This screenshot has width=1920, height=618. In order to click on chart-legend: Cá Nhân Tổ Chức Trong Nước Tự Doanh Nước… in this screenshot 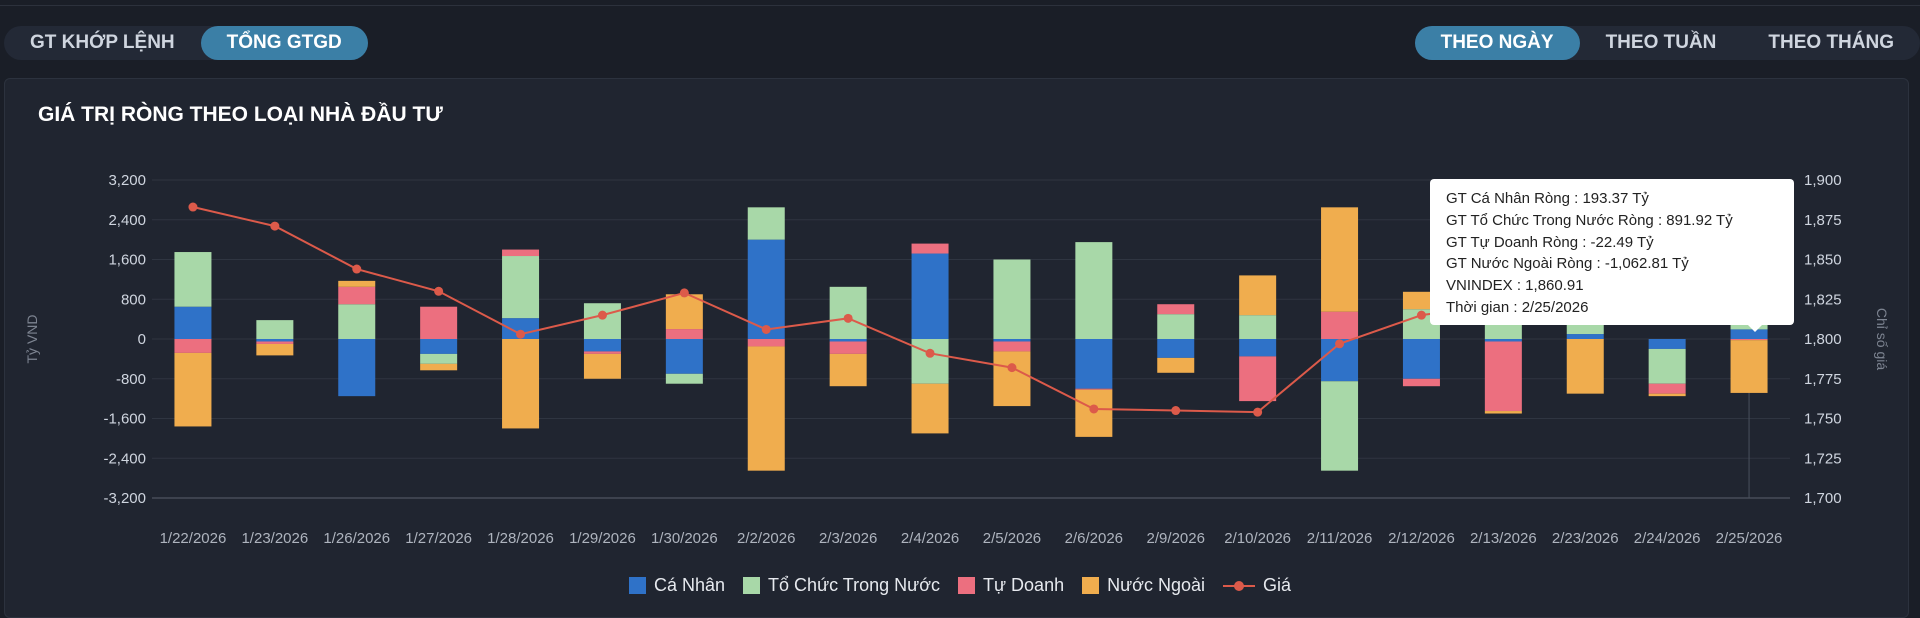, I will do `click(960, 585)`.